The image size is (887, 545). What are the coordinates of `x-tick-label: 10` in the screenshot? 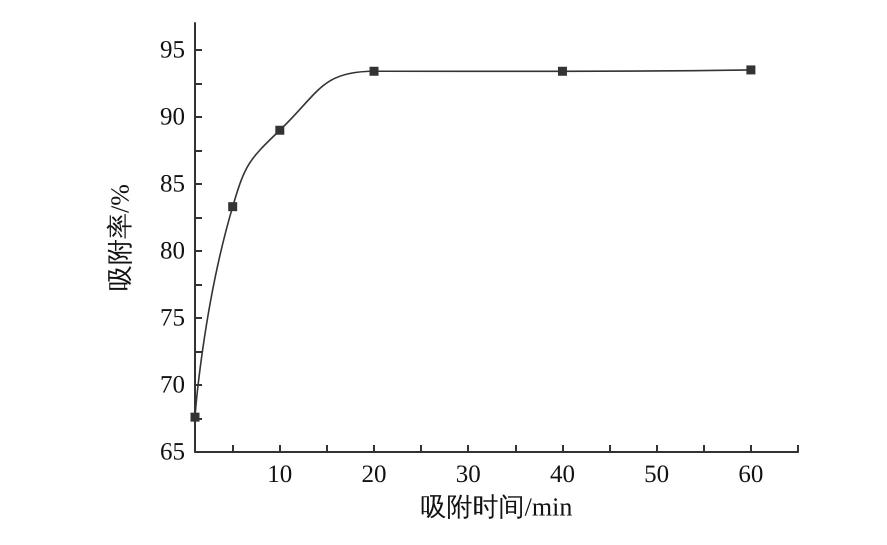 It's located at (279, 474).